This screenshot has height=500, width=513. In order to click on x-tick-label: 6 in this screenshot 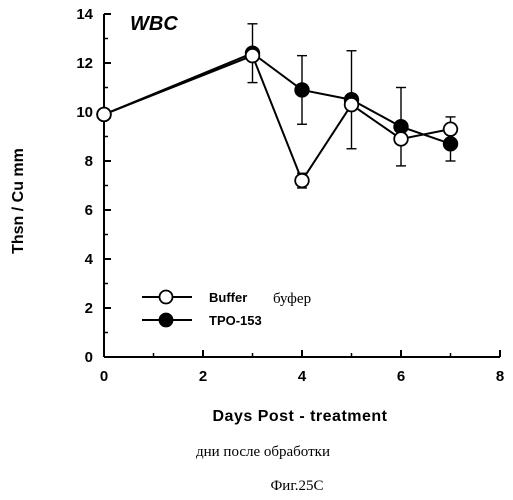, I will do `click(401, 376)`.